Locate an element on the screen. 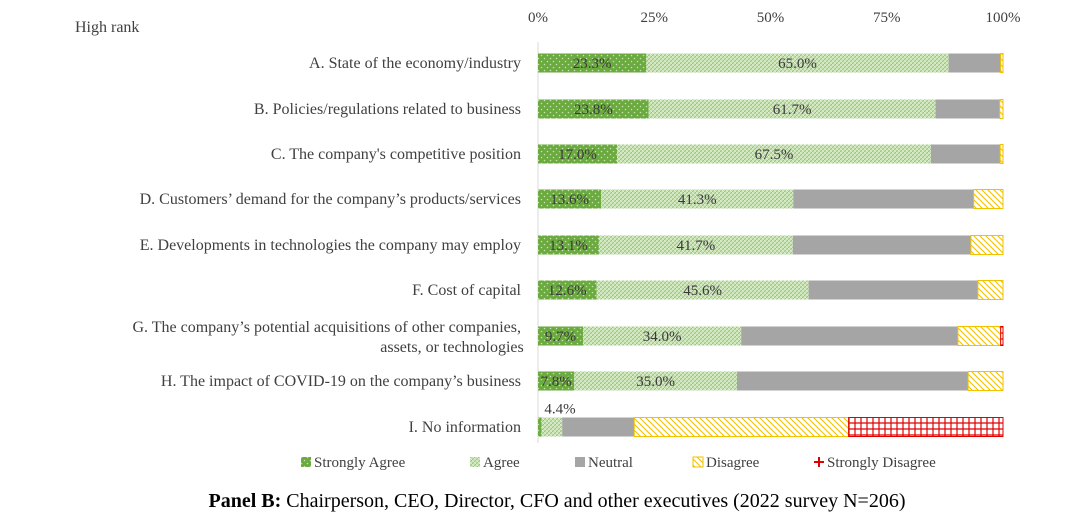 The width and height of the screenshot is (1080, 524). data-label: 9.7% is located at coordinates (560, 337).